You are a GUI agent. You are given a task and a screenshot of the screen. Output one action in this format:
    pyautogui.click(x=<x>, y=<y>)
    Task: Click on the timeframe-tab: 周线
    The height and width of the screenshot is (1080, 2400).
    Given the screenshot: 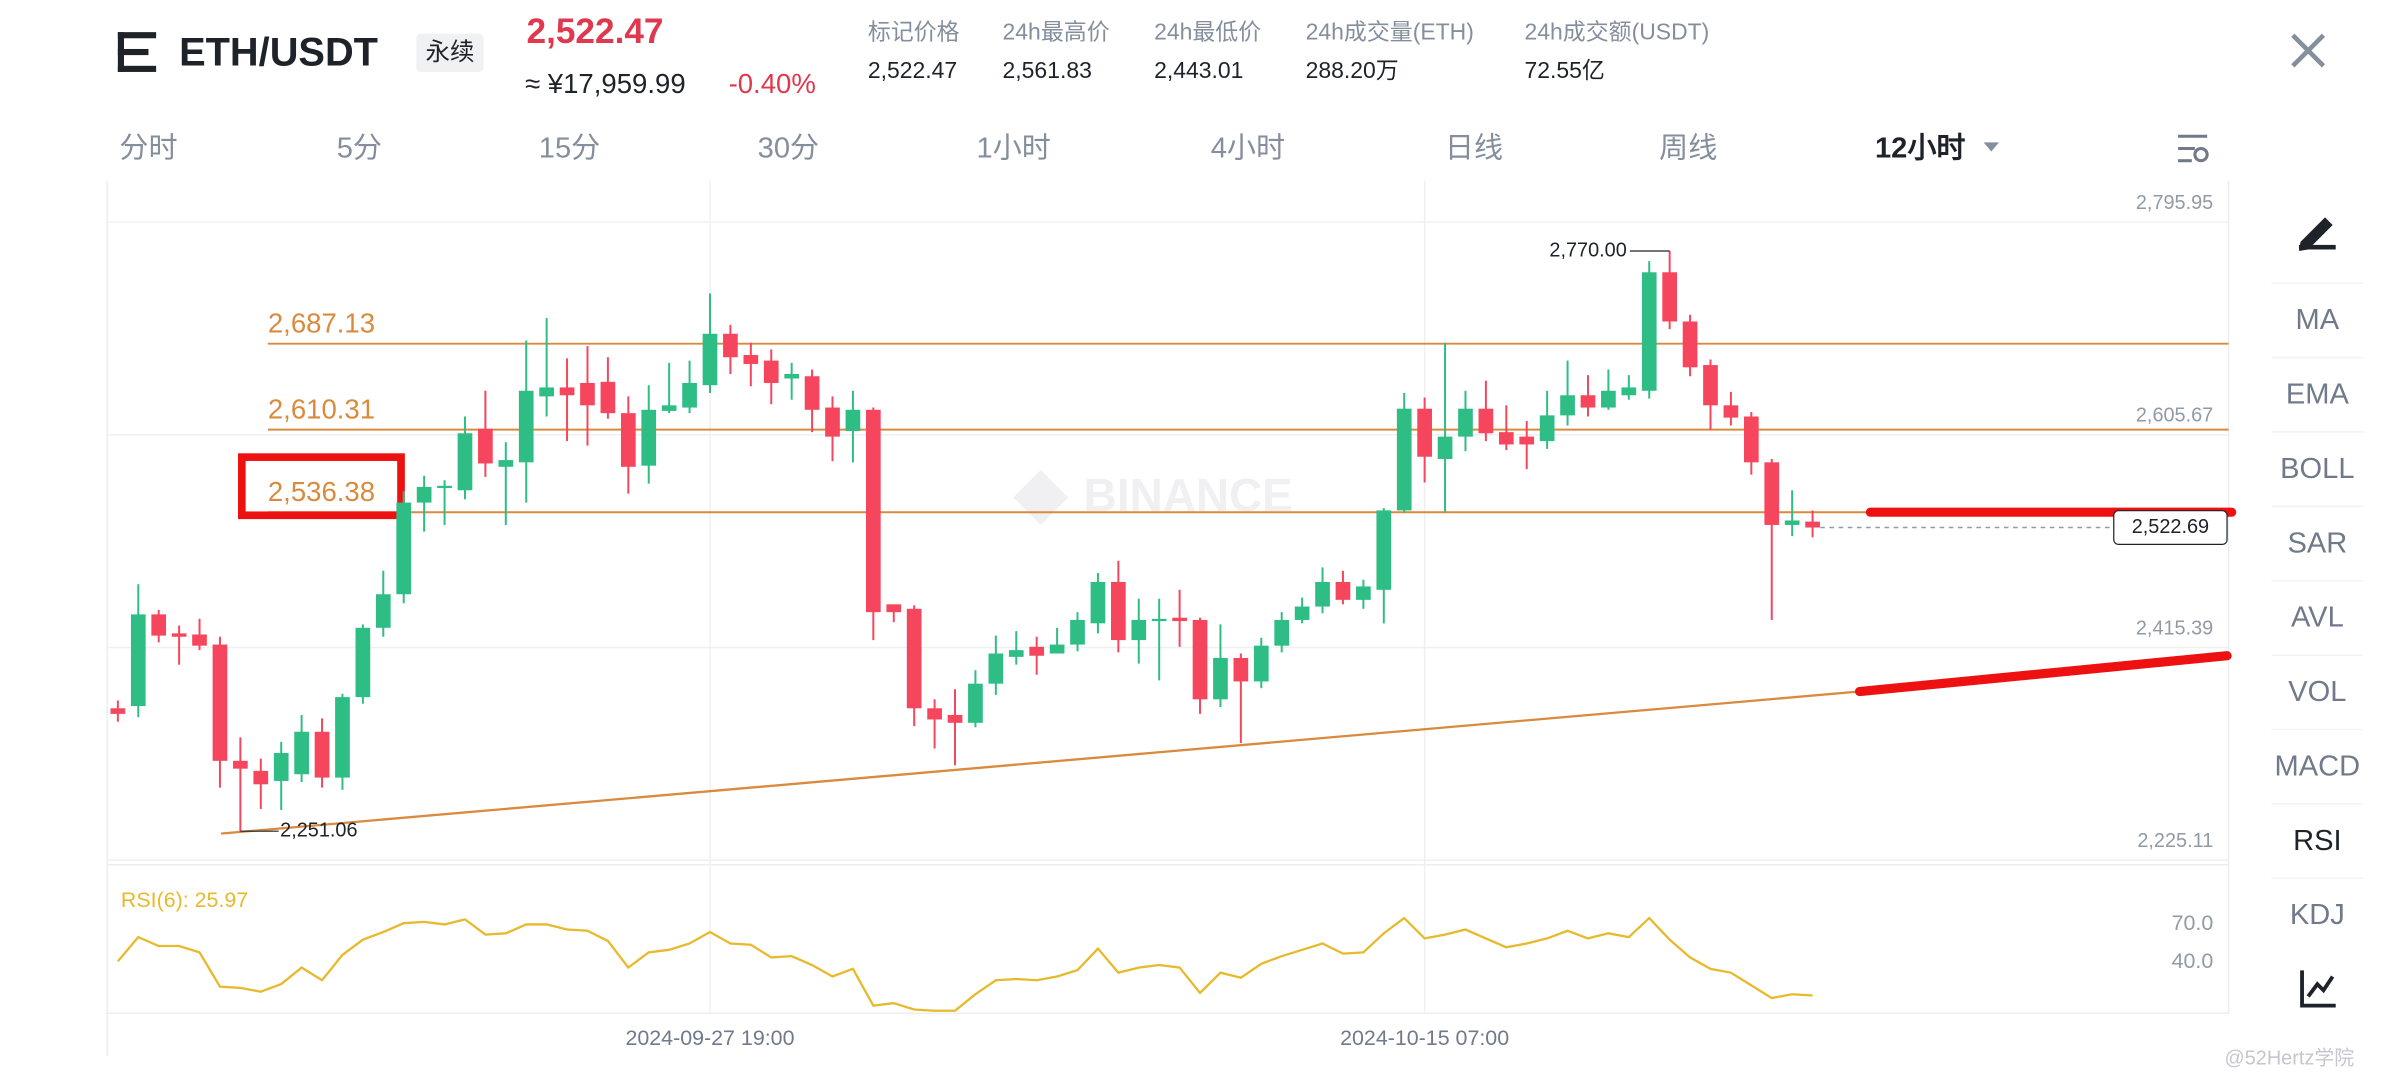 What is the action you would take?
    pyautogui.click(x=1688, y=148)
    